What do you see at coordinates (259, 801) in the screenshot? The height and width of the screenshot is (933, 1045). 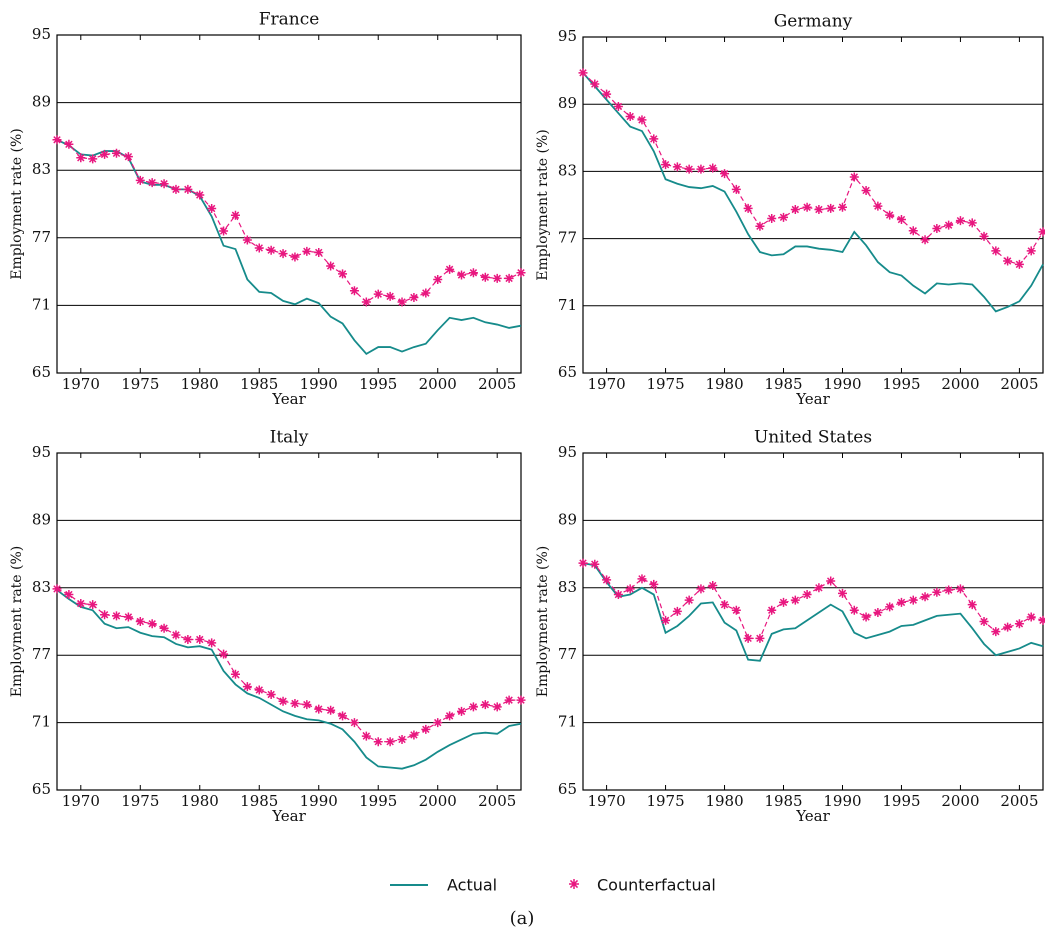 I see `x-tick-label: 1985` at bounding box center [259, 801].